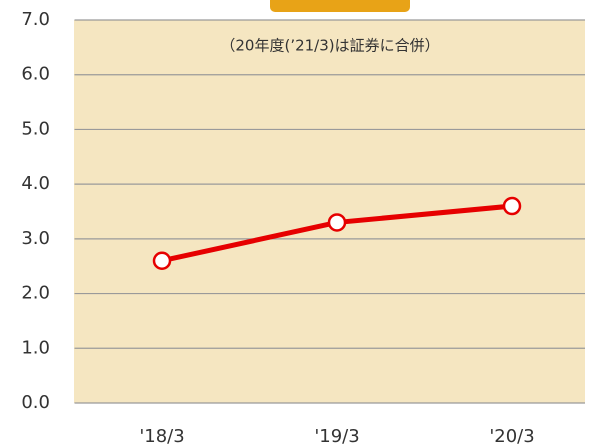 This screenshot has height=447, width=595. Describe the element at coordinates (35, 347) in the screenshot. I see `y-tick-label: 1.0` at that location.